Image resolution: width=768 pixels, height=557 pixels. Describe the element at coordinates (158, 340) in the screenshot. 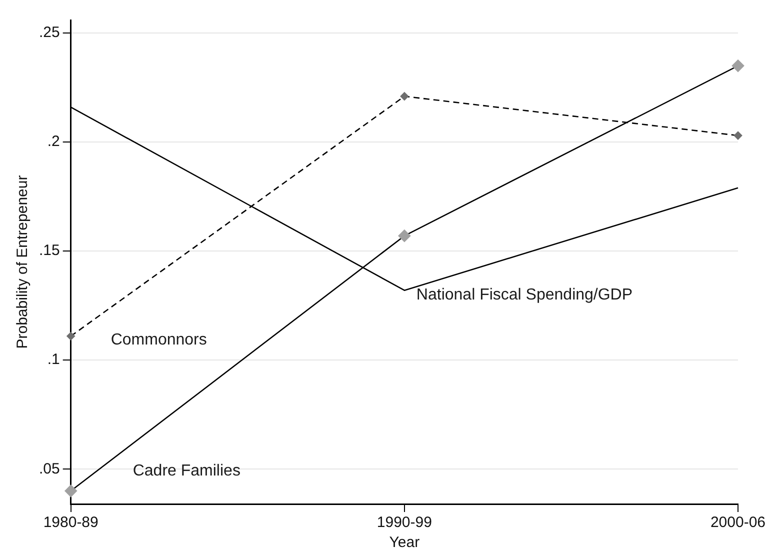

I see `series-label: Commonnors` at that location.